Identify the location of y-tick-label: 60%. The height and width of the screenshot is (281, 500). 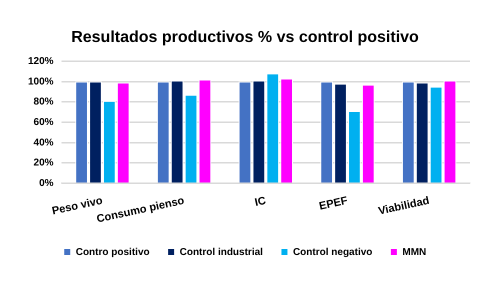
(44, 122).